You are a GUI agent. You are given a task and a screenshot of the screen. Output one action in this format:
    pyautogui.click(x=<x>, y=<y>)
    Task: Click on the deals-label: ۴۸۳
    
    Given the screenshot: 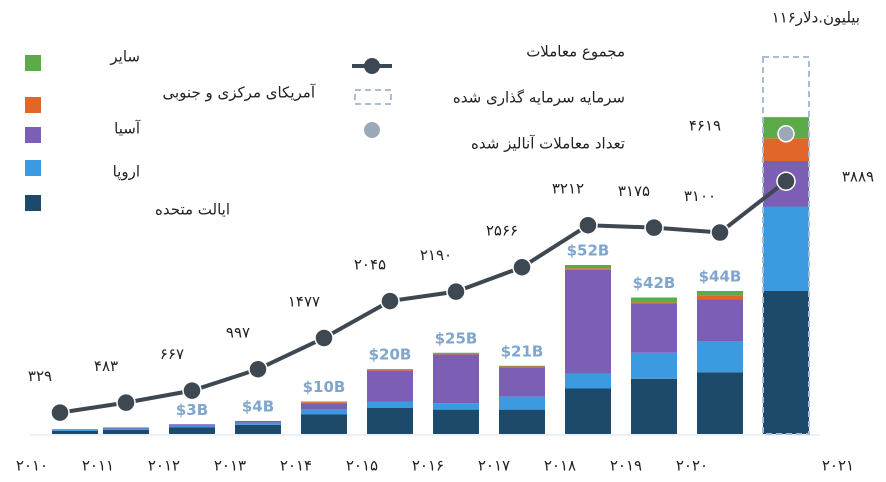 What is the action you would take?
    pyautogui.click(x=106, y=366)
    